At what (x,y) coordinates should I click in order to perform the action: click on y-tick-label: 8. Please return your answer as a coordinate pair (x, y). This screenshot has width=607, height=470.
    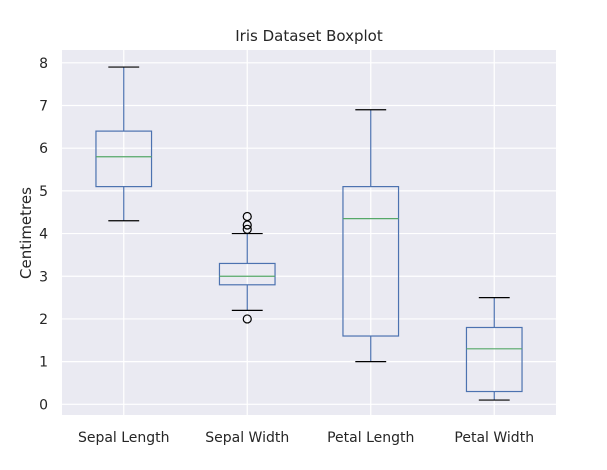
    Looking at the image, I should click on (43, 64).